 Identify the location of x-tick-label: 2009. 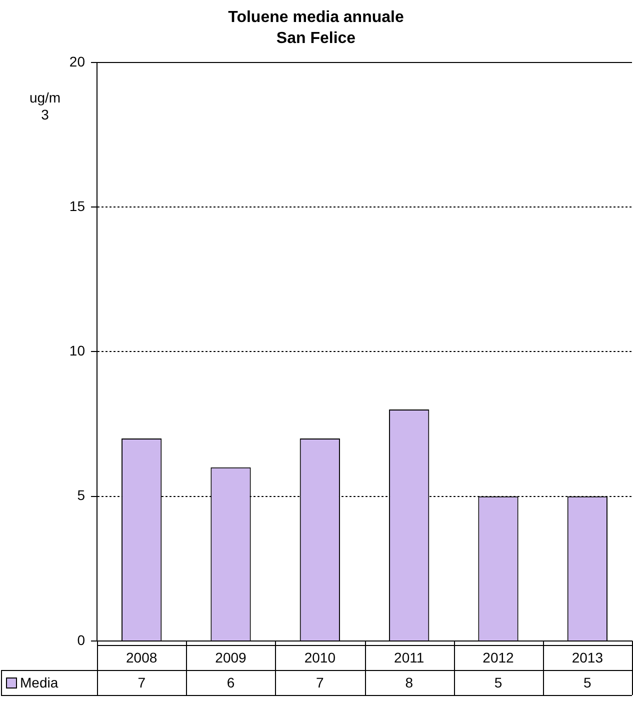
(231, 657).